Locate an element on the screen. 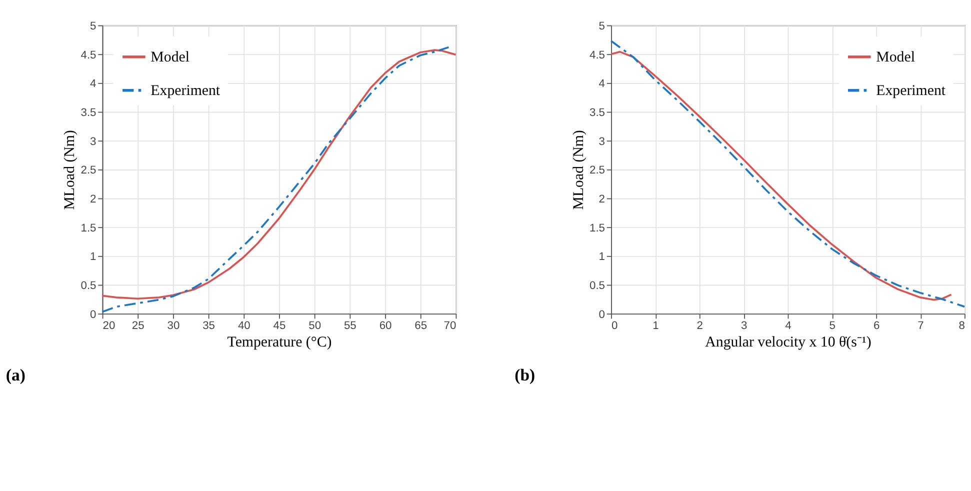 The height and width of the screenshot is (491, 971). x-tick-label: 8 is located at coordinates (961, 326).